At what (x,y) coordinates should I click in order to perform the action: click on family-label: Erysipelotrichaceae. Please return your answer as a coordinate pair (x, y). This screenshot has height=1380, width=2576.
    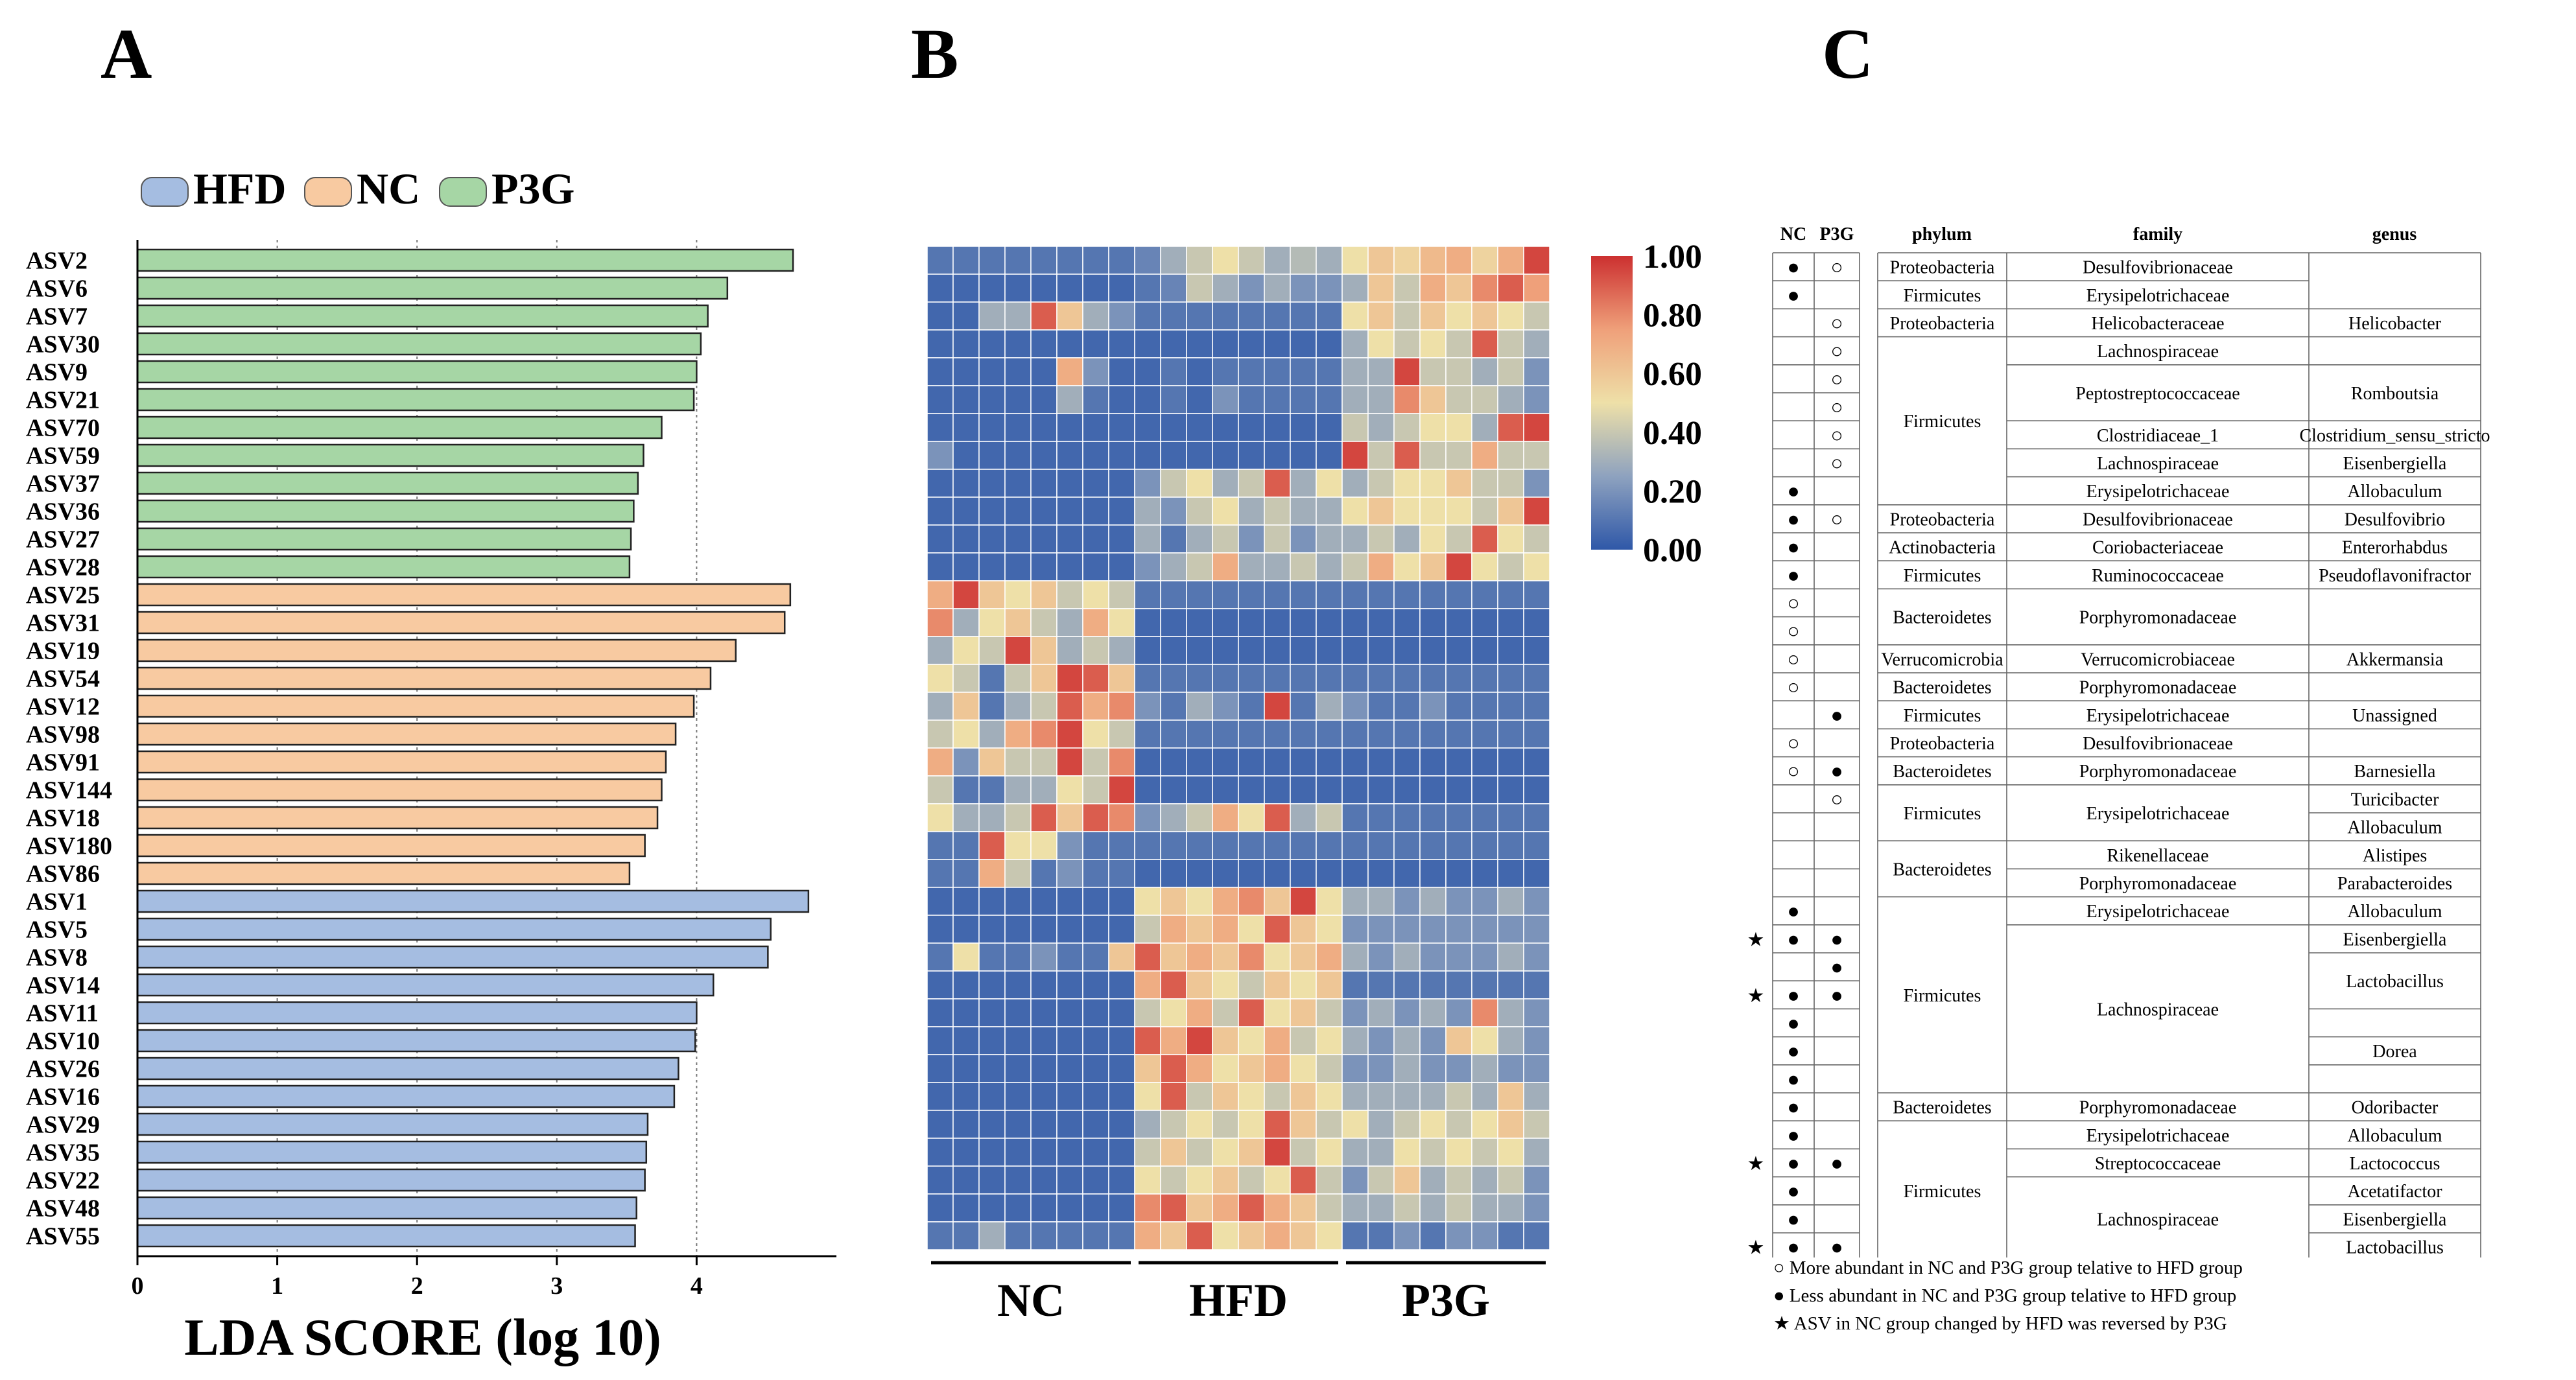
    Looking at the image, I should click on (2158, 492).